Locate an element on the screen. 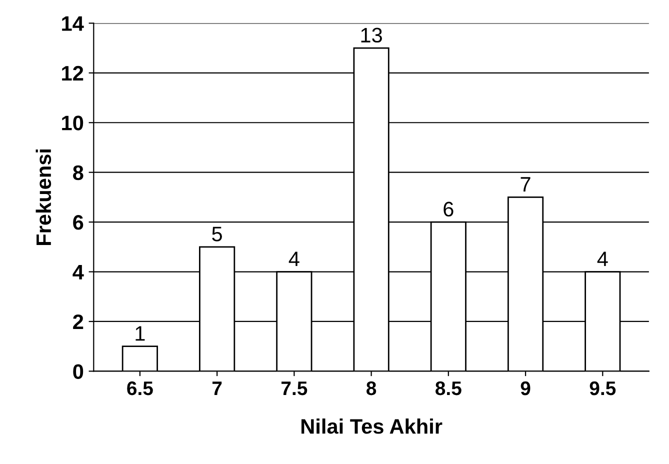 Image resolution: width=669 pixels, height=464 pixels. y-tick-label: 14 is located at coordinates (73, 23).